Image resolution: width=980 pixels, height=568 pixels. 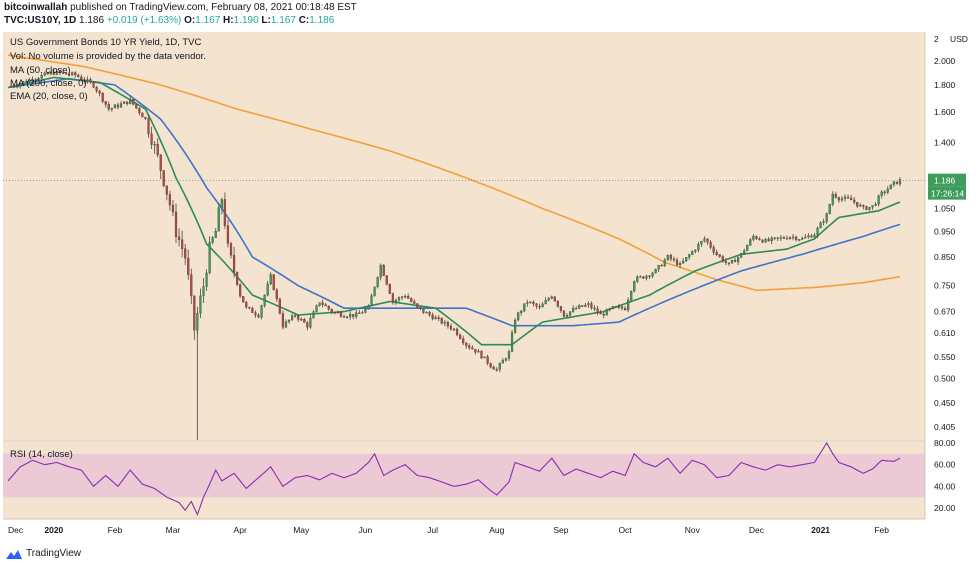 What do you see at coordinates (190, 20) in the screenshot?
I see `open-label: O:` at bounding box center [190, 20].